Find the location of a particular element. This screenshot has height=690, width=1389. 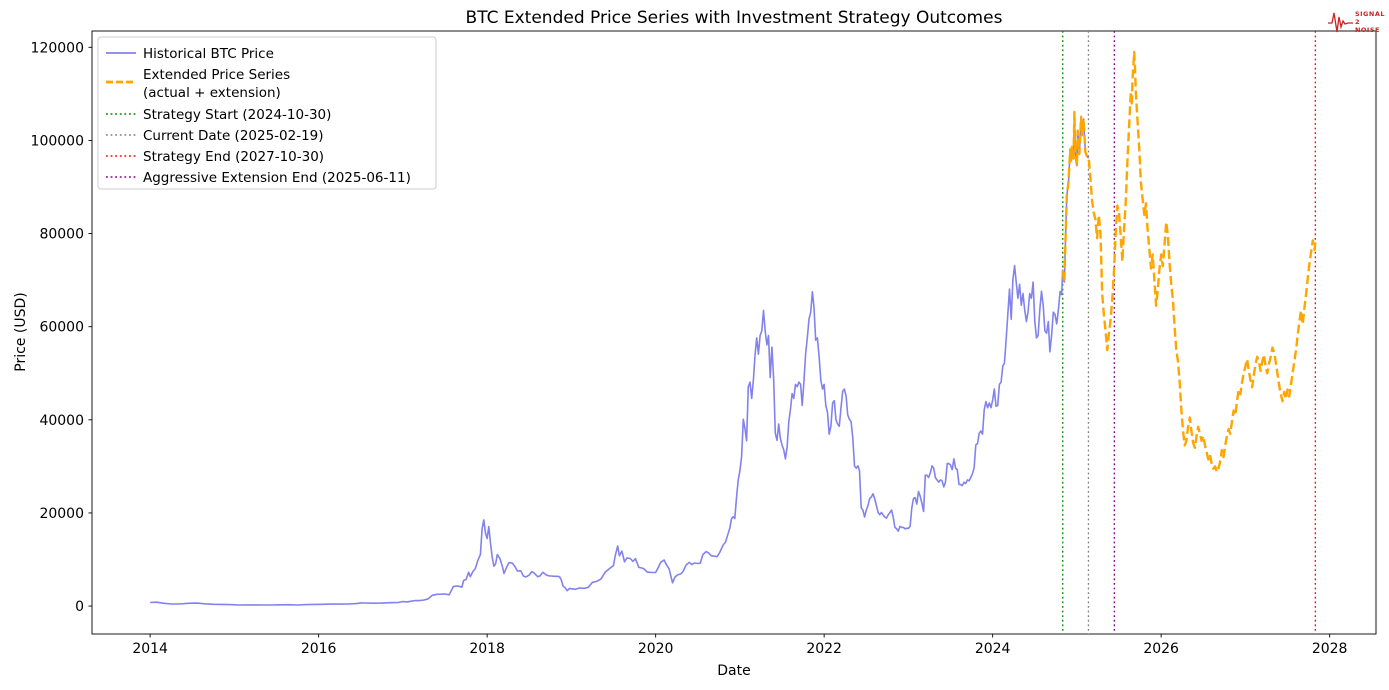

extended-price-series-line is located at coordinates (1189, 262).